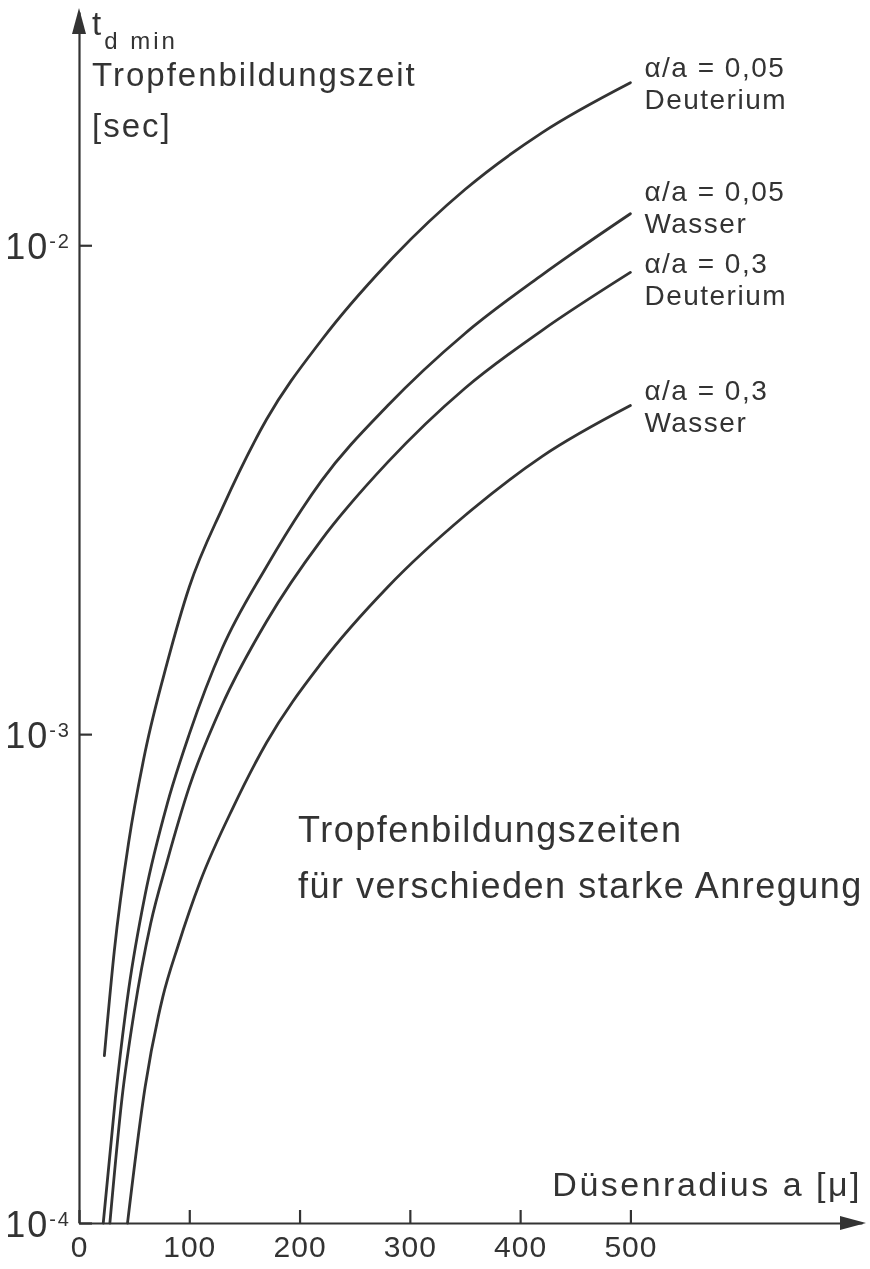  Describe the element at coordinates (707, 1184) in the screenshot. I see `x-axis-title: Düsenradius a [μ]` at that location.